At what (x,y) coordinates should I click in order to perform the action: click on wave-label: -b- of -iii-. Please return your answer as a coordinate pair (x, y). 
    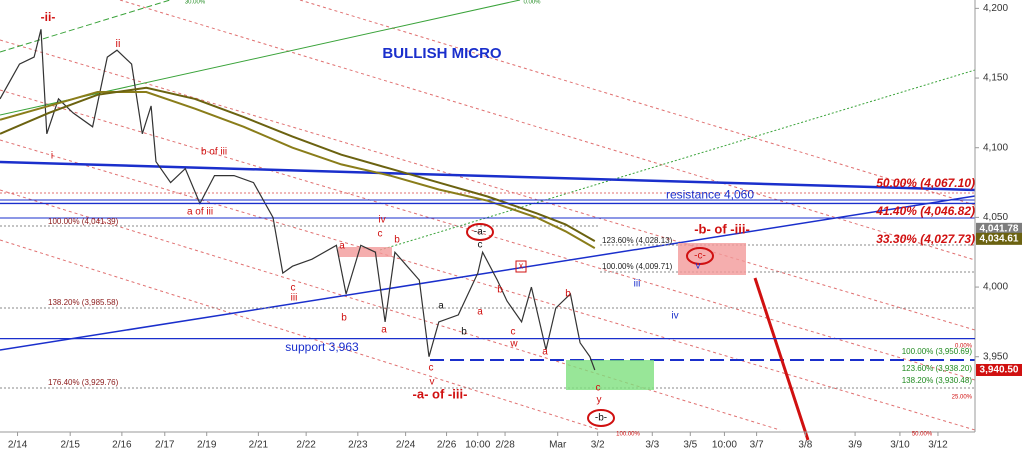
    Looking at the image, I should click on (722, 228).